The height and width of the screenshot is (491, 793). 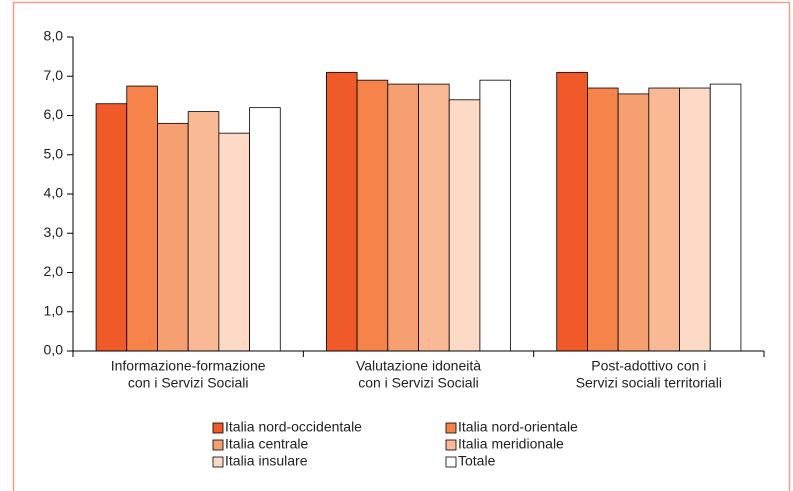 I want to click on y-tick-label: 7,0, so click(x=54, y=75).